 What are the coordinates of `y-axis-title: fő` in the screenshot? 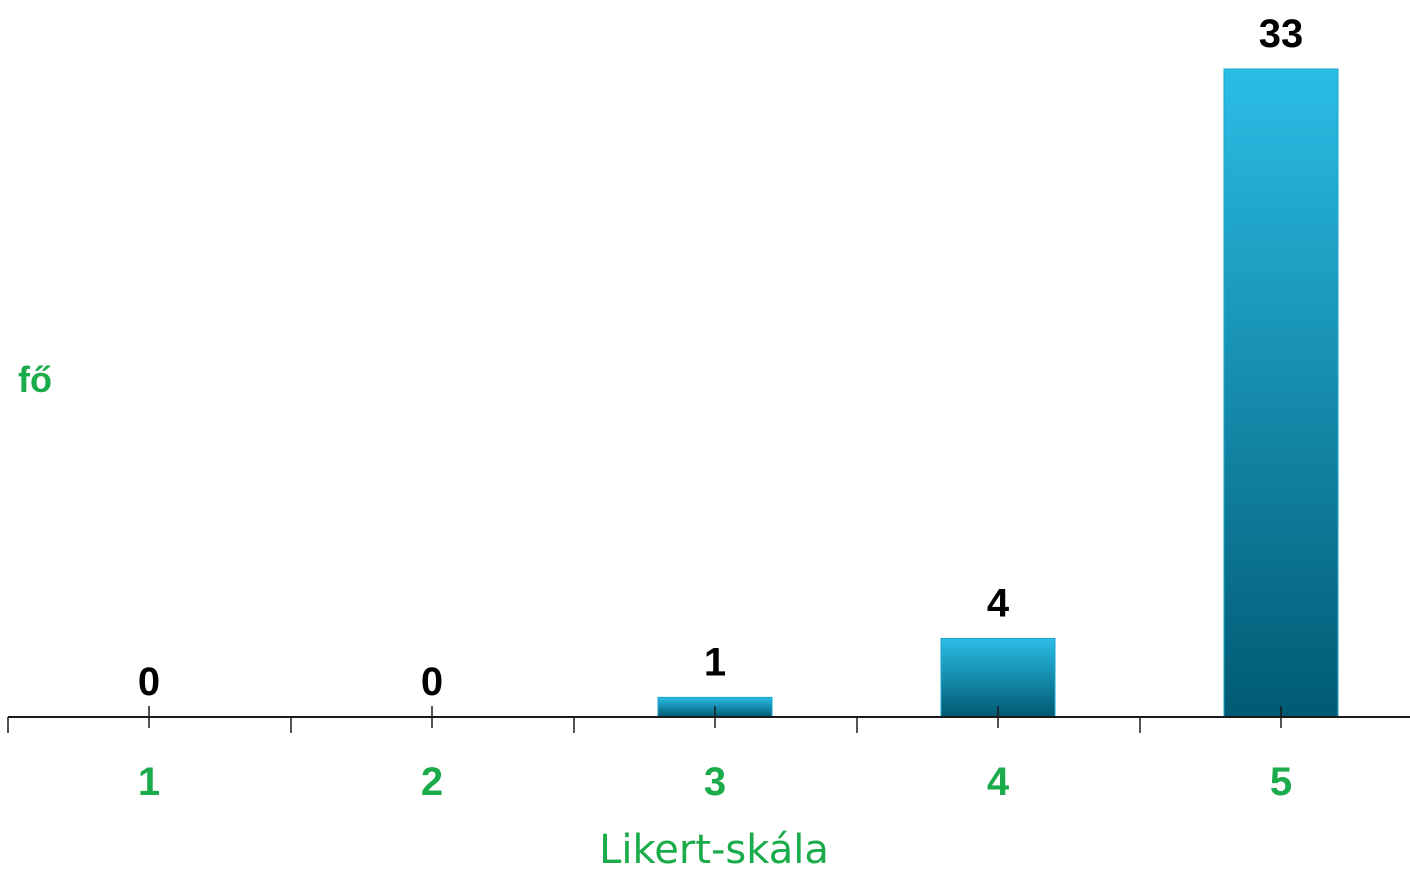 It's located at (35, 379).